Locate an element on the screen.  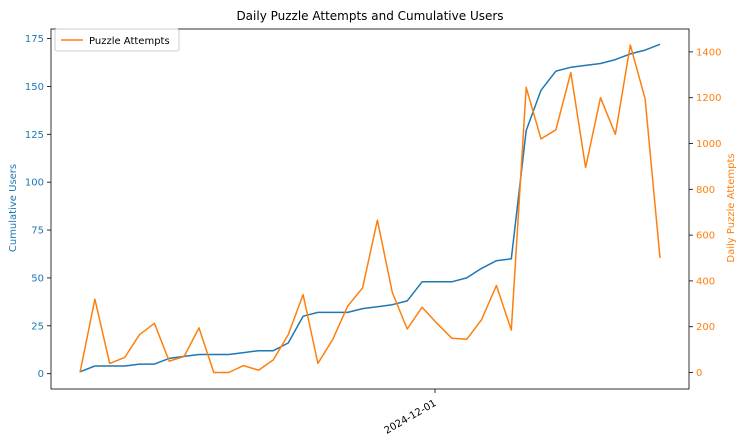
x-tick-label: 2024-12-01 is located at coordinates (411, 417).